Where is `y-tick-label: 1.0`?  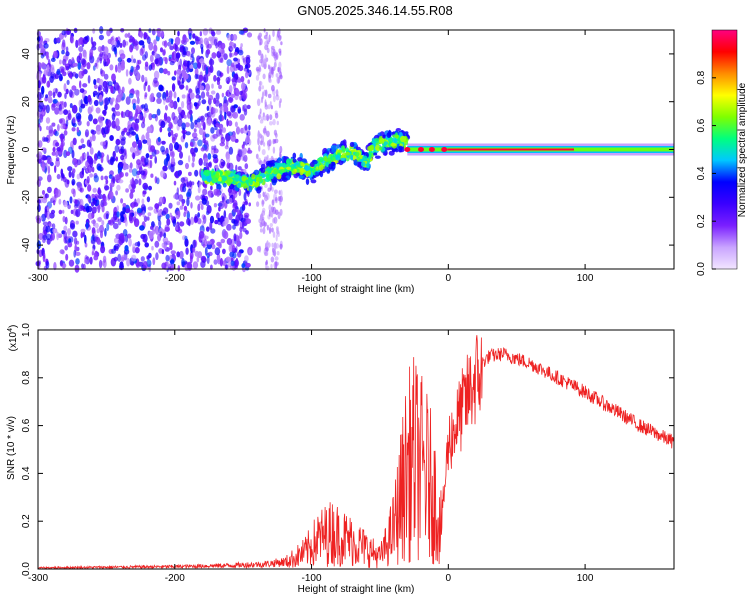 y-tick-label: 1.0 is located at coordinates (26, 330).